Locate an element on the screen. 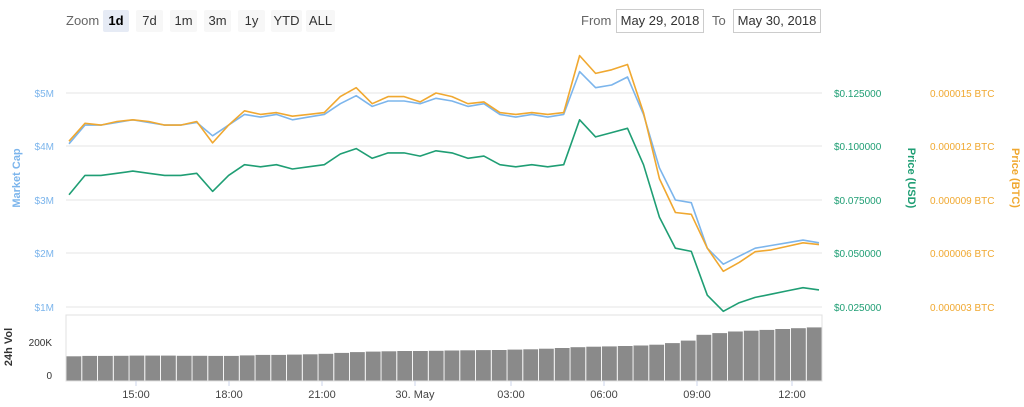 The image size is (1024, 407). price_usd-tick-label: $0.050000 is located at coordinates (858, 254).